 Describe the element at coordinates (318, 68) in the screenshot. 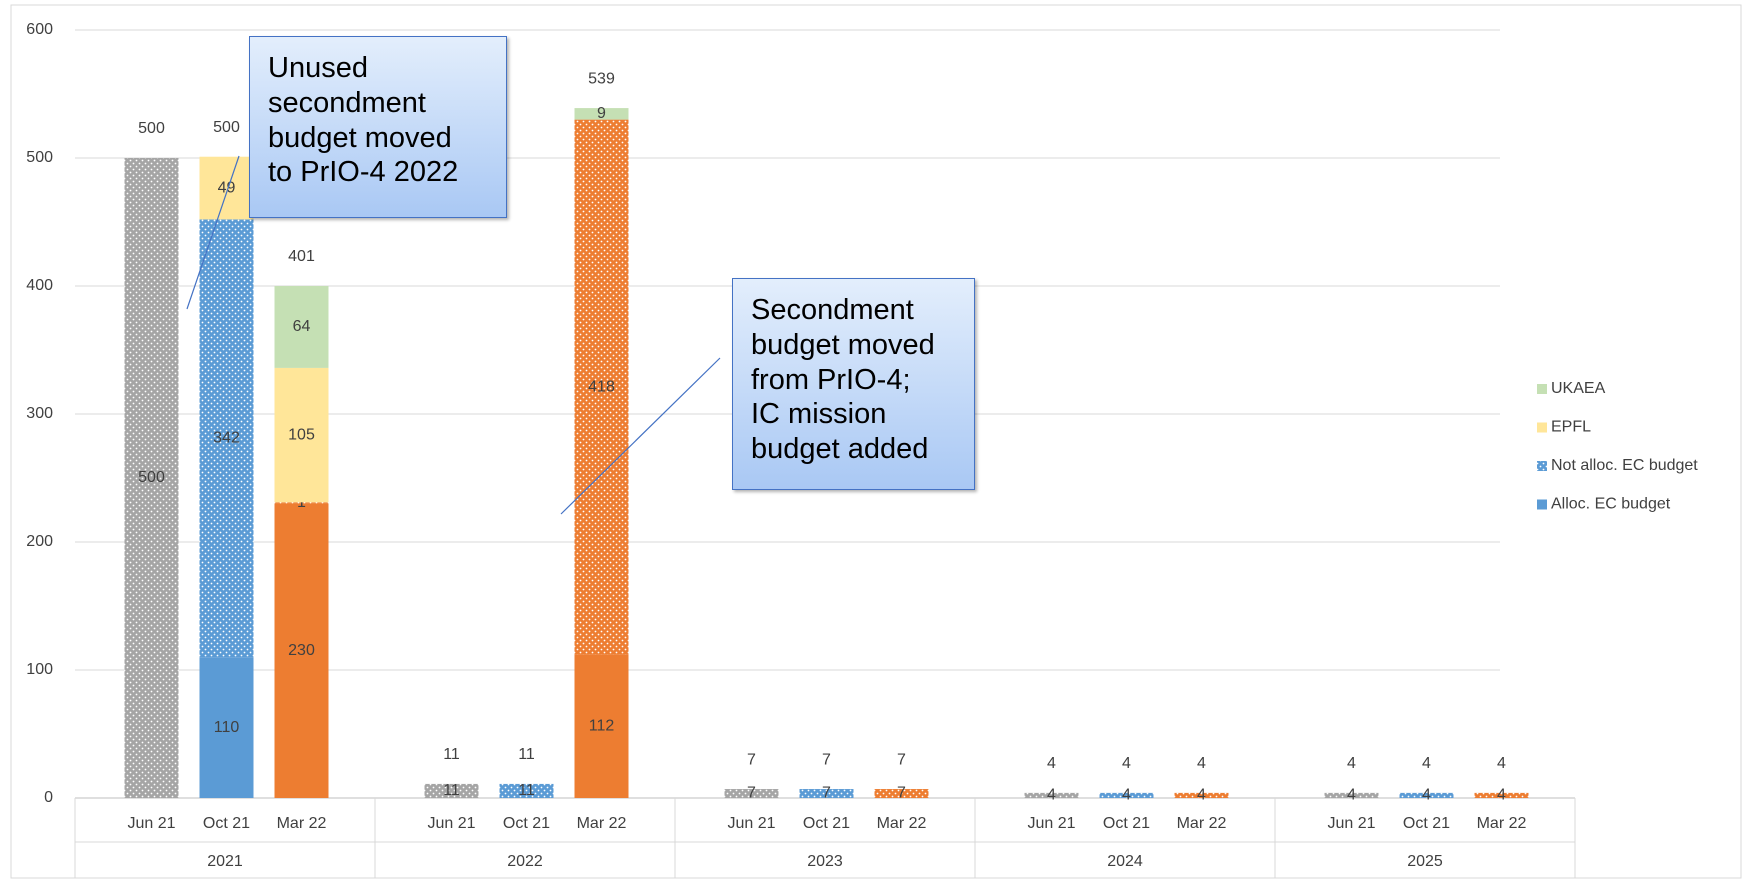

I see `annotation-line: Unused` at that location.